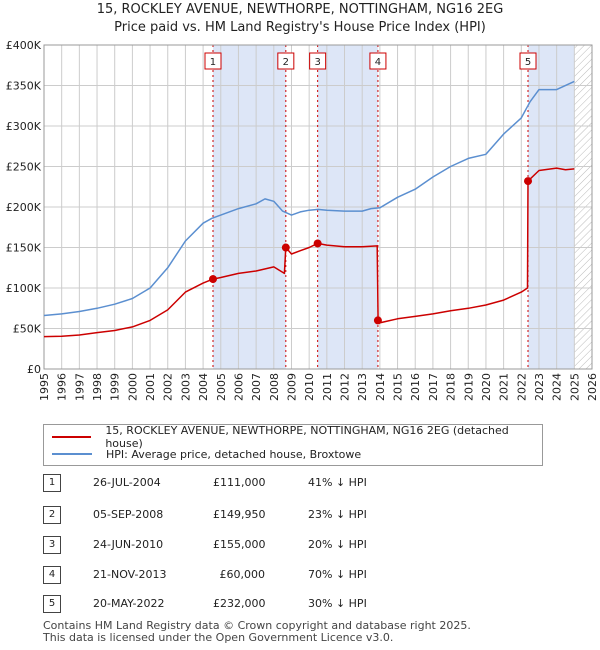 This screenshot has width=600, height=650. I want to click on x-tick-label: 2024, so click(557, 387).